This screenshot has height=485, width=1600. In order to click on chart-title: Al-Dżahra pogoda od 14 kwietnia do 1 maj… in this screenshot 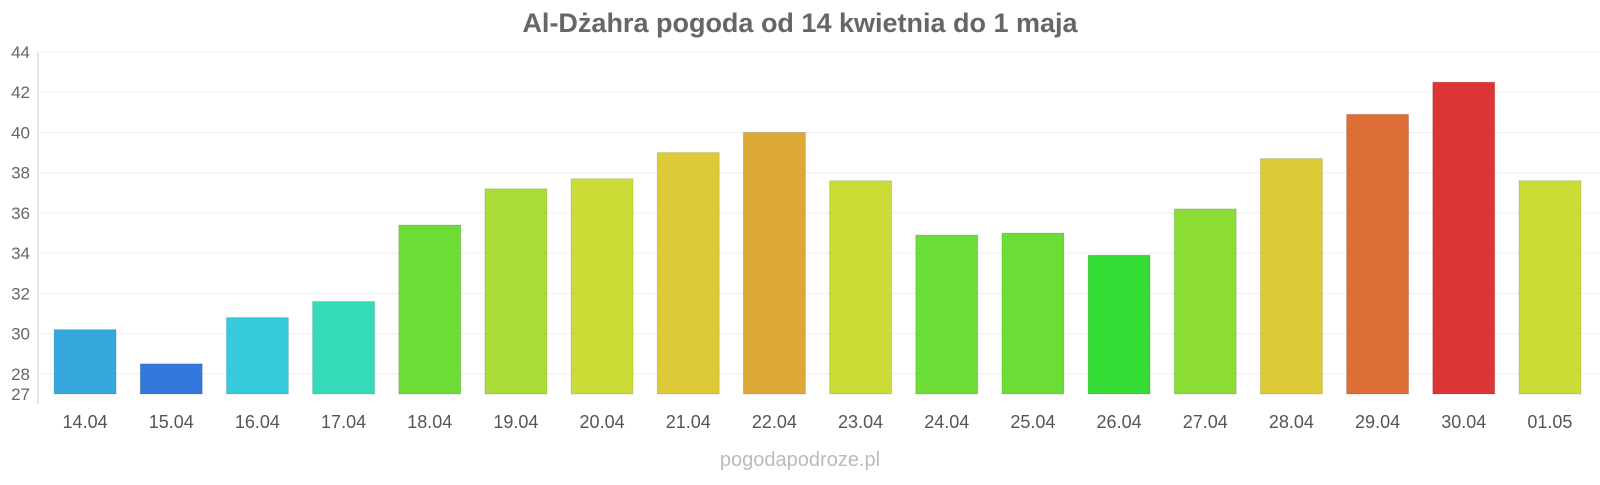, I will do `click(800, 23)`.